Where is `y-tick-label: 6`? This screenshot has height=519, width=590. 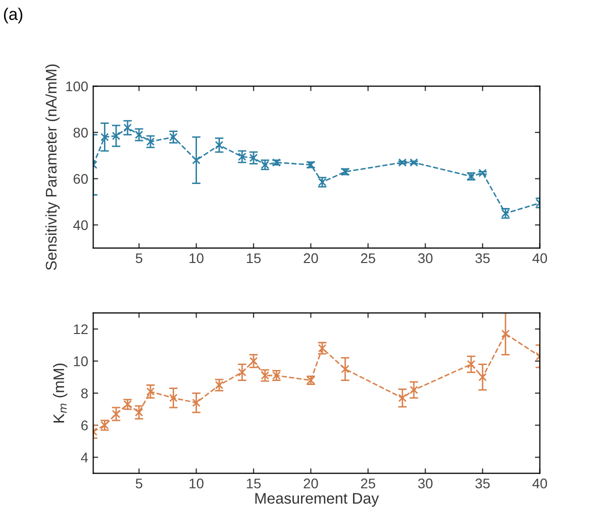 y-tick-label: 6 is located at coordinates (84, 425).